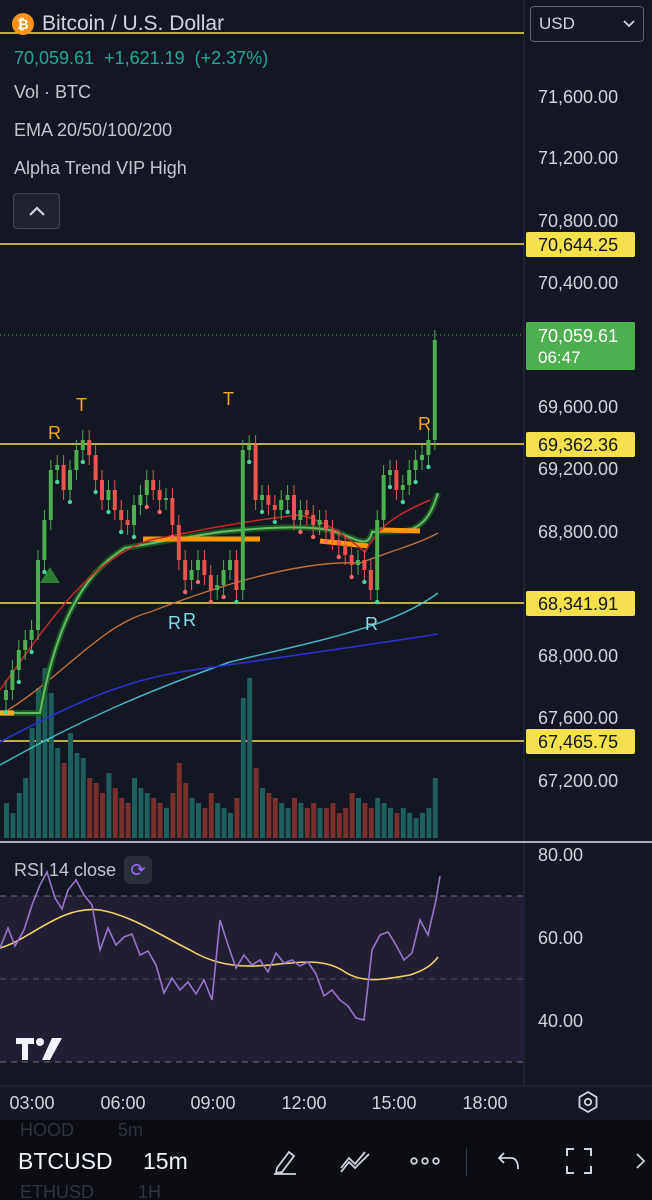 Image resolution: width=652 pixels, height=1200 pixels. What do you see at coordinates (53, 92) in the screenshot?
I see `indicator-volume: Vol · BTC` at bounding box center [53, 92].